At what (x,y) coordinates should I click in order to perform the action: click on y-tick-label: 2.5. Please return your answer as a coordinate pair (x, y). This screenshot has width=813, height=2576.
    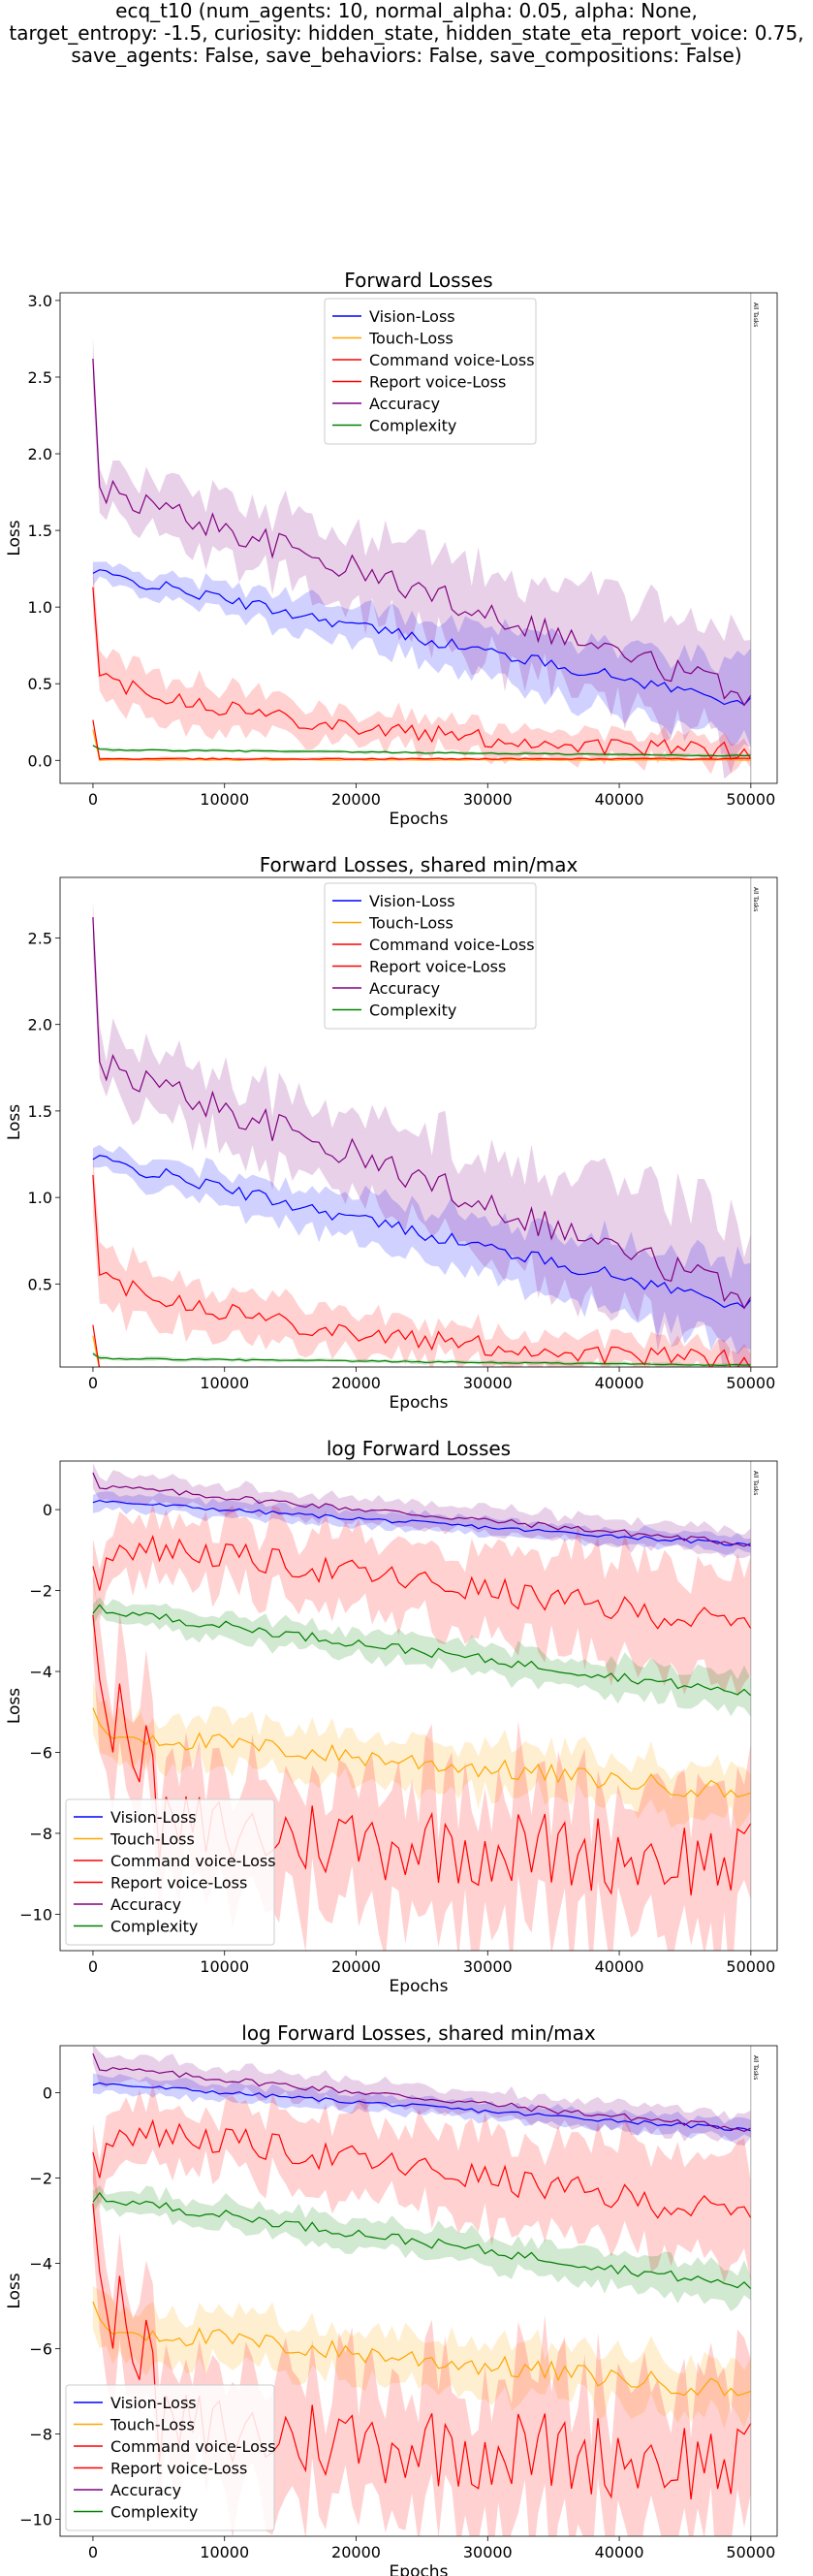
    Looking at the image, I should click on (40, 377).